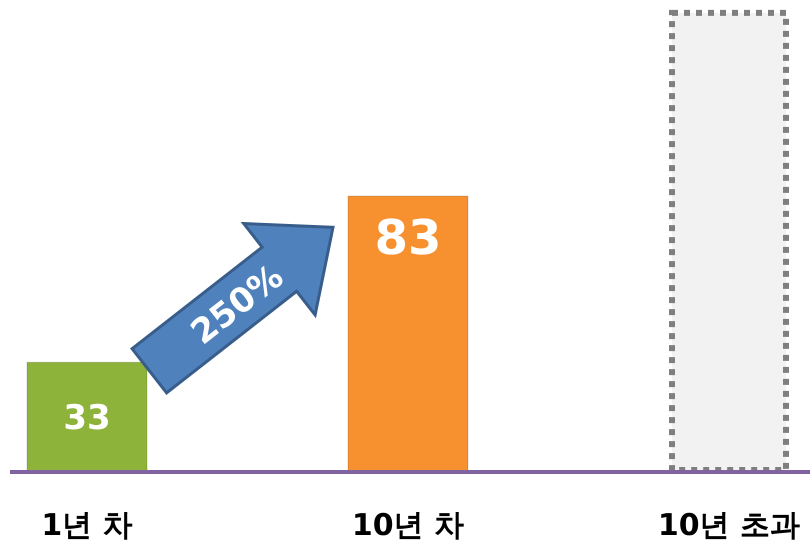 The image size is (810, 543). I want to click on x-tick-label: 10년 초과, so click(729, 525).